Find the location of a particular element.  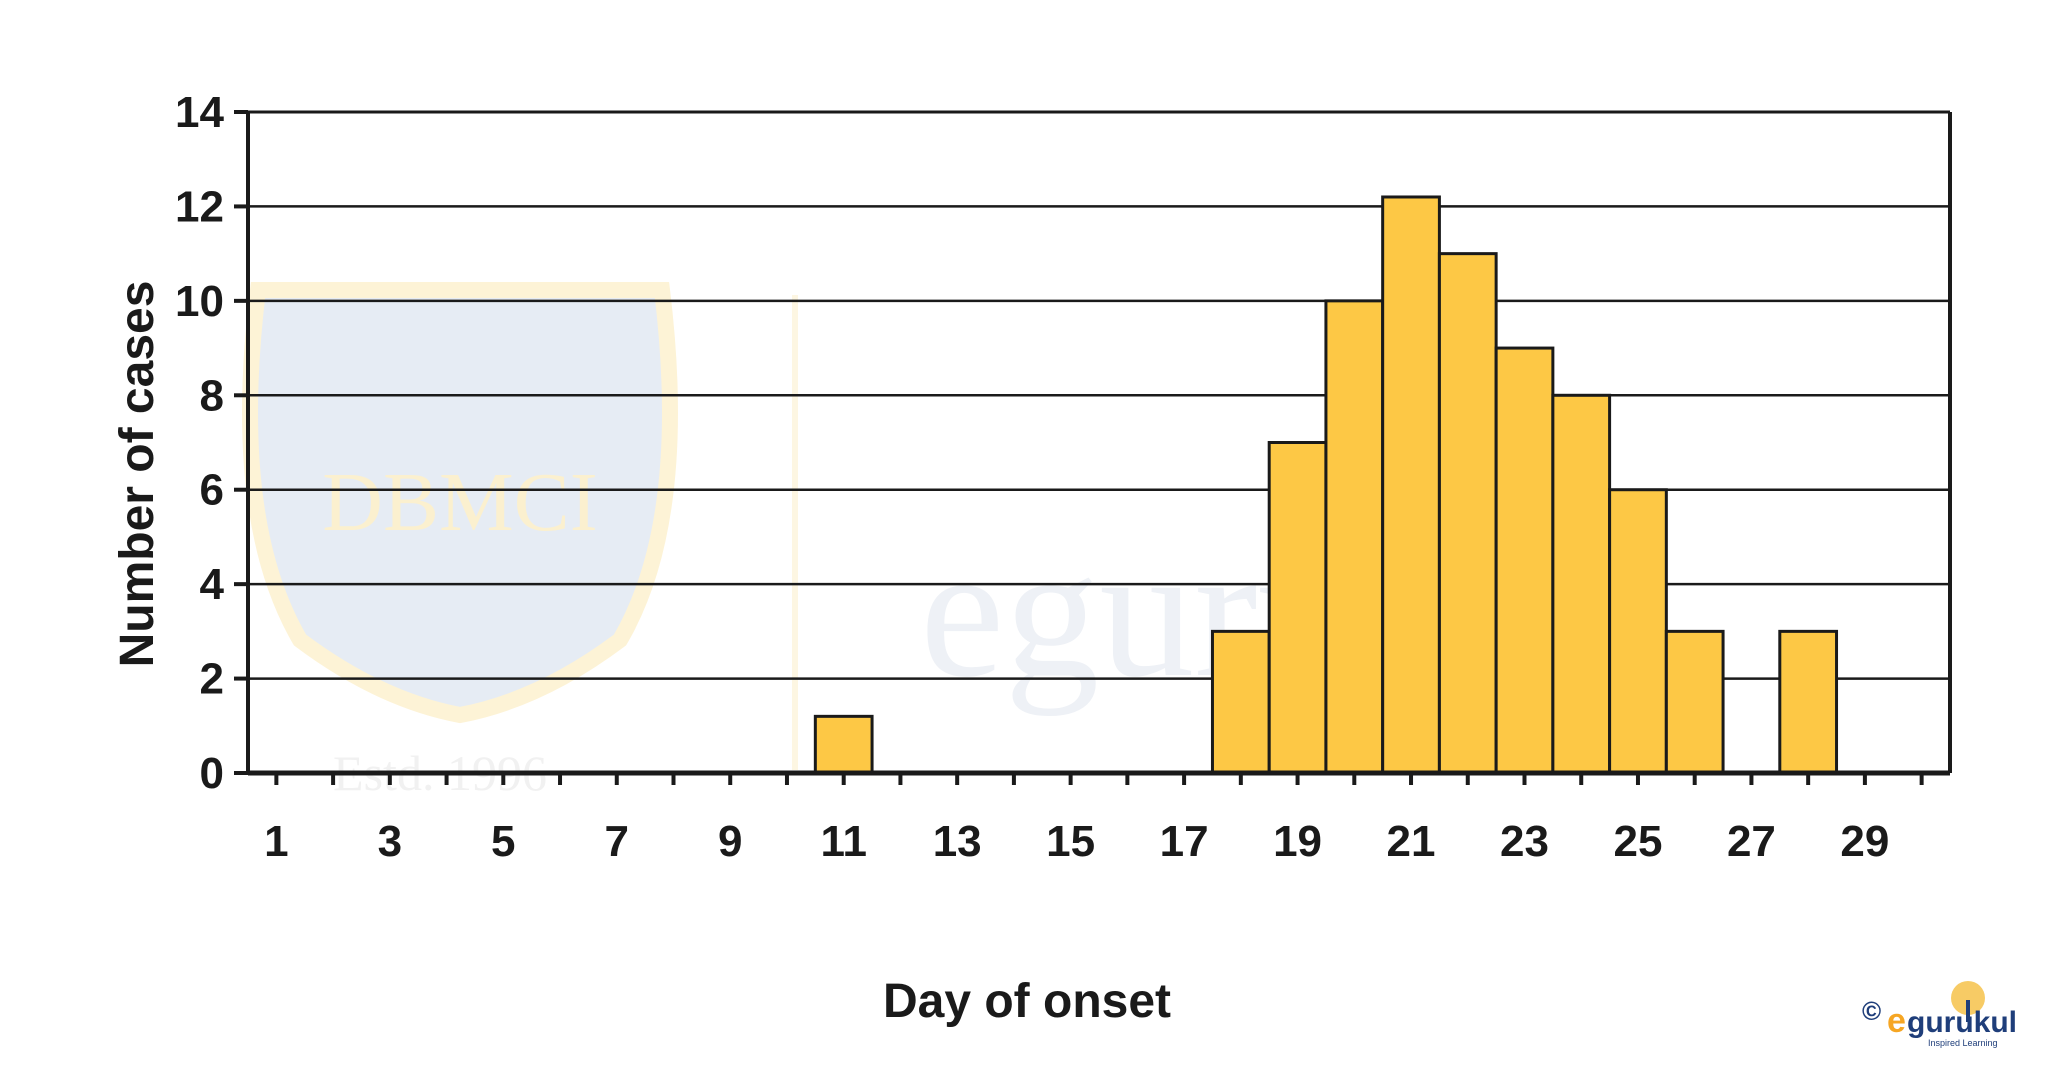

x-ticks: 1 3 5 7 9 11 13 15 17 19 21 23 25 27 29 is located at coordinates (1094, 819).